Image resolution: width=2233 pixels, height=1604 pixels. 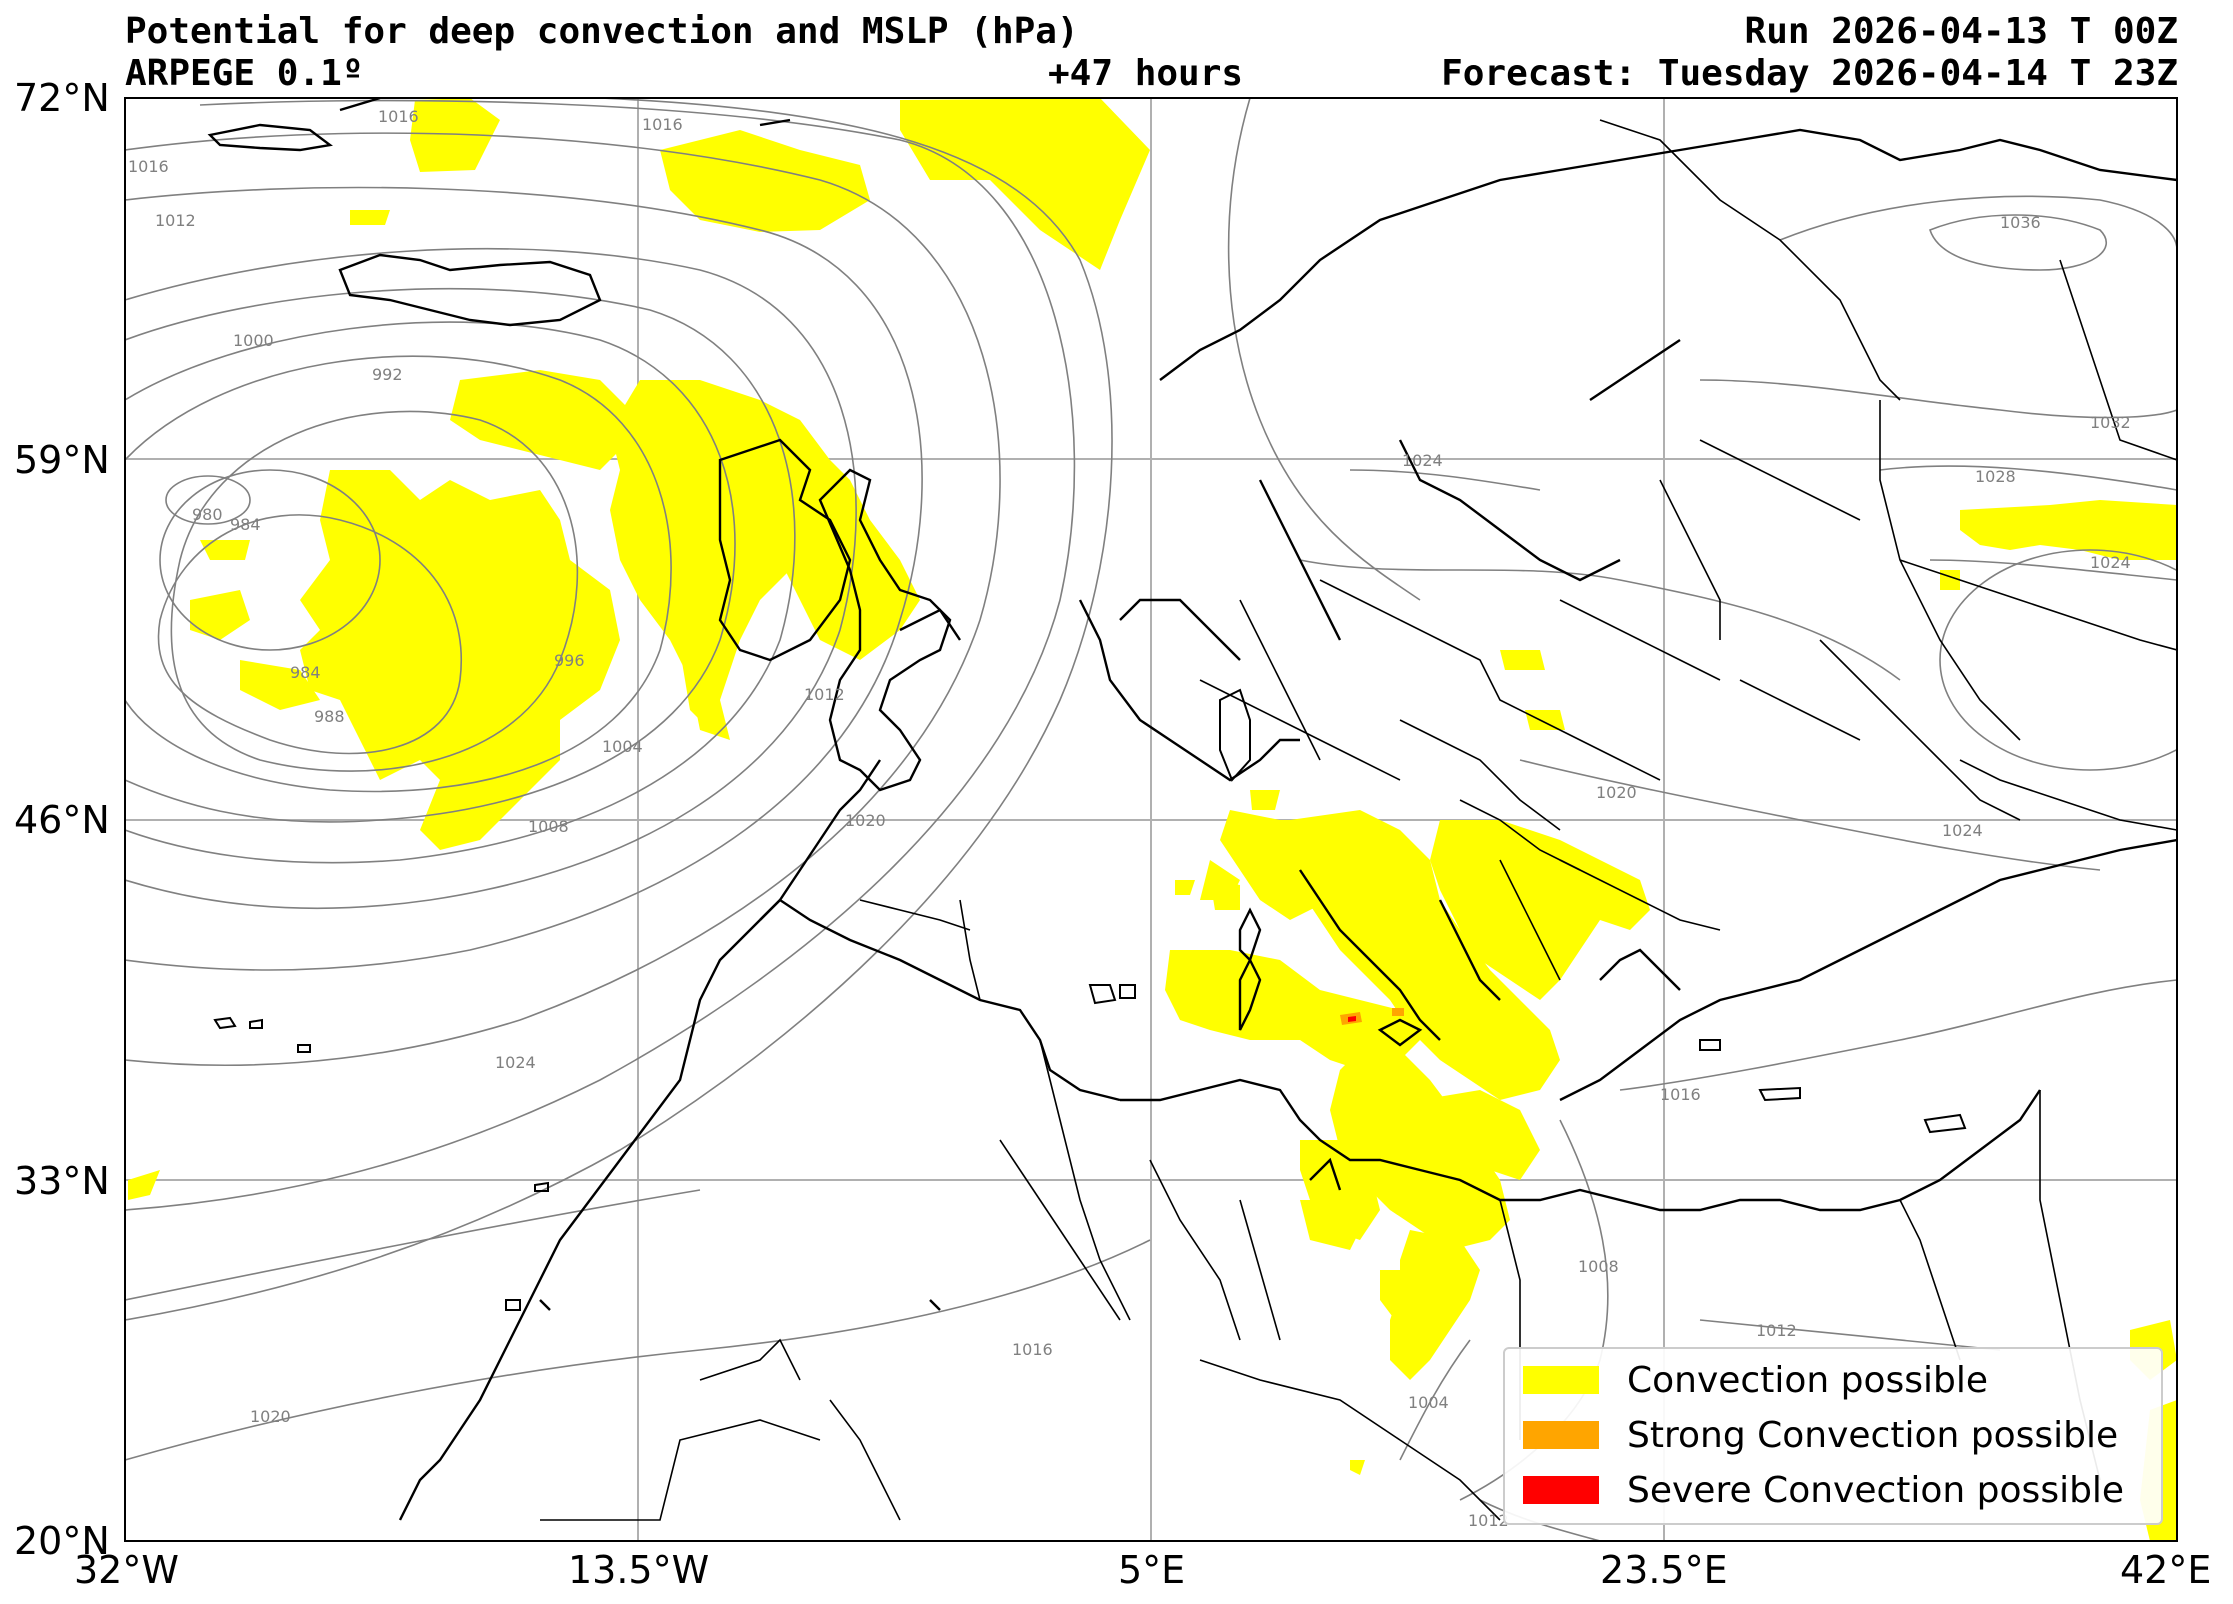 I want to click on lon-tick-label: 42°E, so click(x=2166, y=1570).